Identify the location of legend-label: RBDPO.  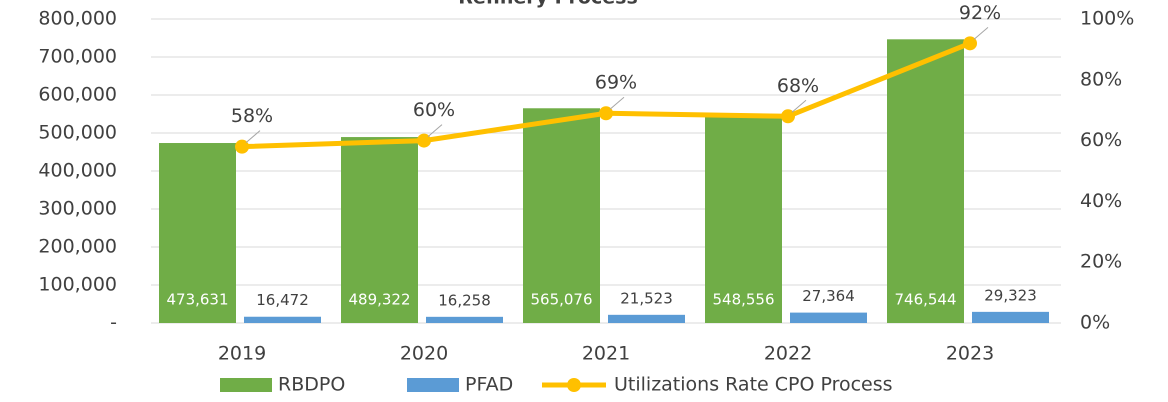
(311, 385).